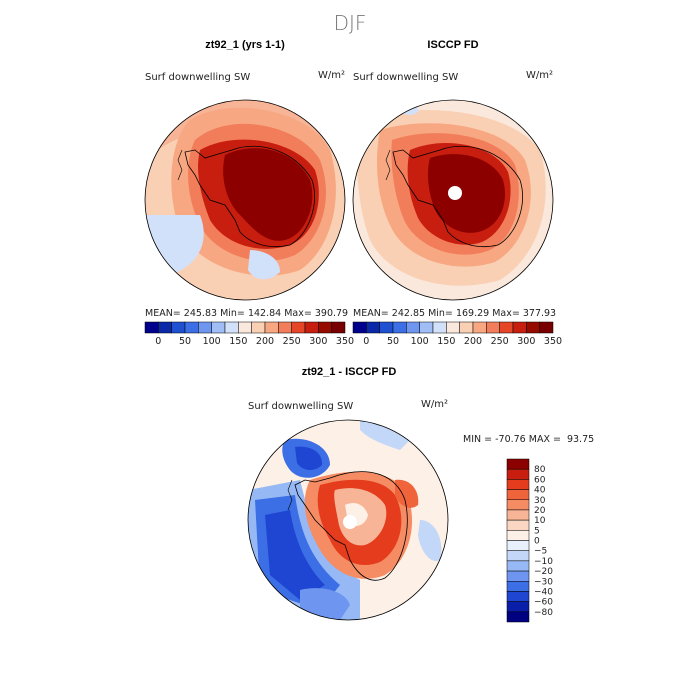 This screenshot has width=700, height=700. Describe the element at coordinates (473, 341) in the screenshot. I see `panel2-colorbar-tick-label: 200` at that location.